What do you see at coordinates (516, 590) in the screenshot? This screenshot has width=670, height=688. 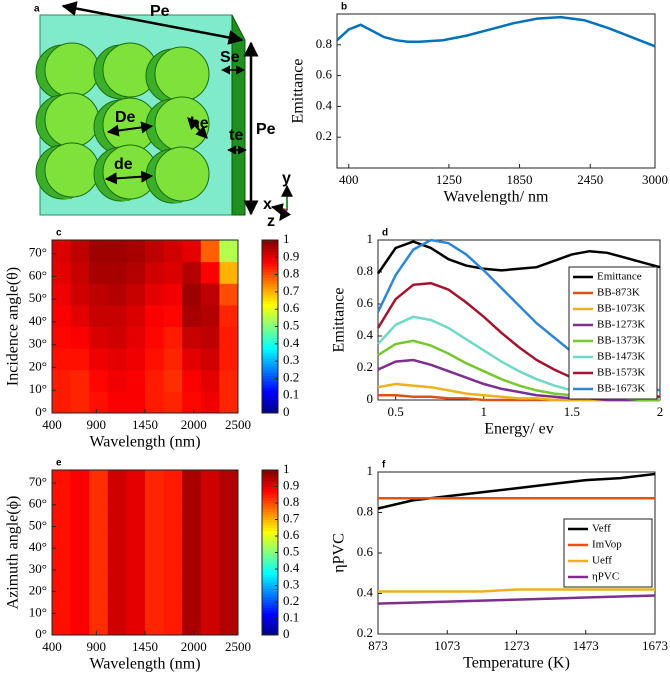 I see `series-line` at bounding box center [516, 590].